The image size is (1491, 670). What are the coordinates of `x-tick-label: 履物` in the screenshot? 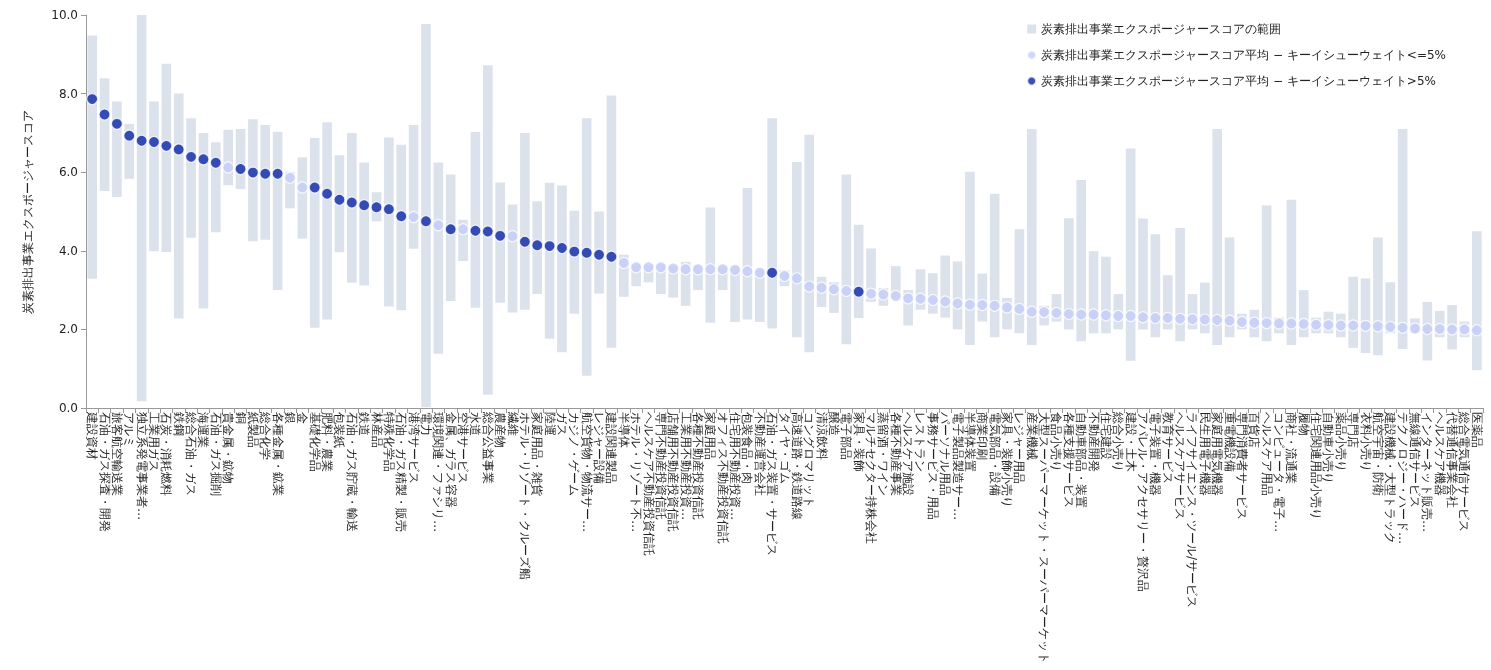 It's located at (1303, 424).